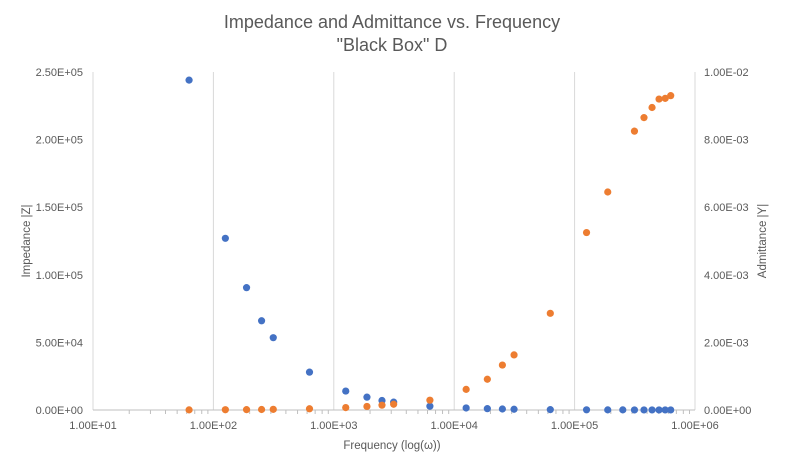 This screenshot has width=785, height=475. Describe the element at coordinates (726, 141) in the screenshot. I see `y2-tick-label: 8.00E-03` at that location.